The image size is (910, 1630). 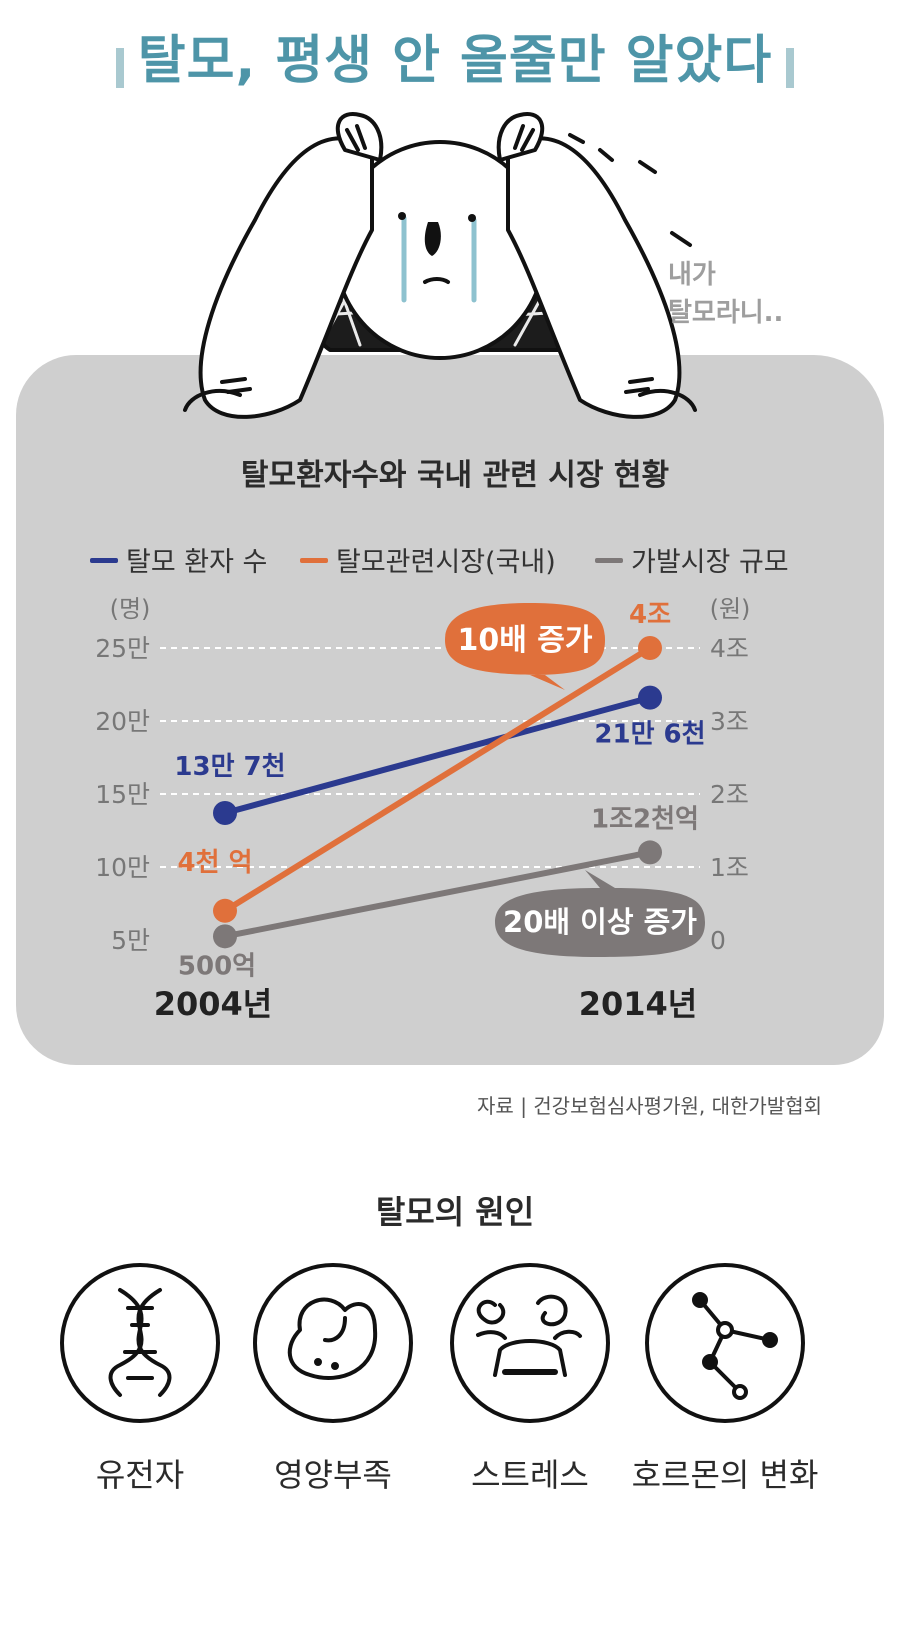 What do you see at coordinates (455, 61) in the screenshot?
I see `page-title: 탈모, 평생 안 올줄만 알았다` at bounding box center [455, 61].